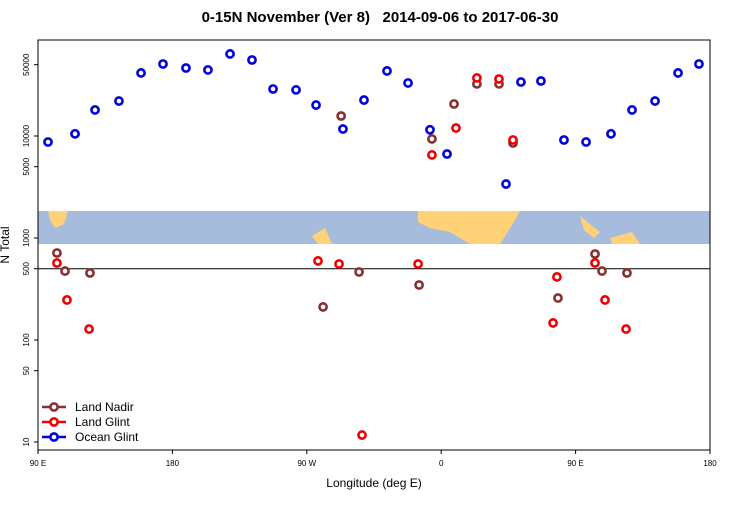  What do you see at coordinates (104, 407) in the screenshot?
I see `legend-label: Land Nadir` at bounding box center [104, 407].